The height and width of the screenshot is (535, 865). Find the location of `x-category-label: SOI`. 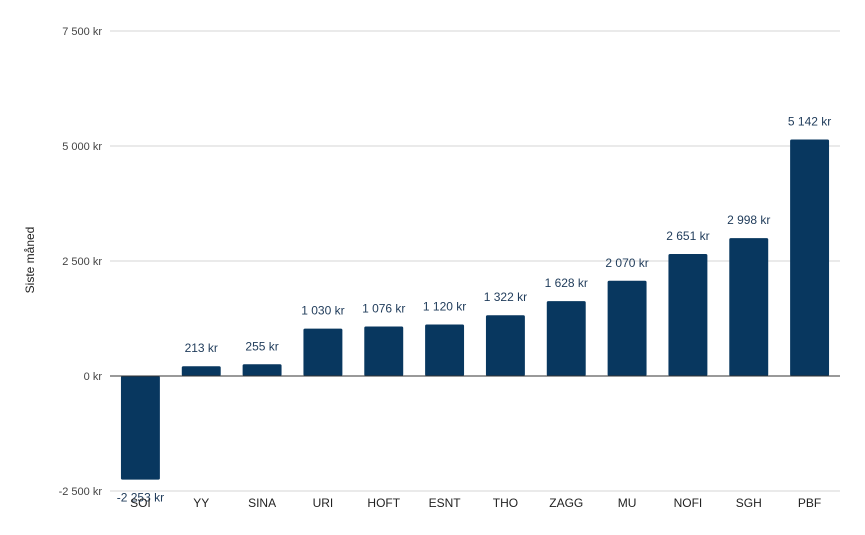

x-category-label: SOI is located at coordinates (140, 503).